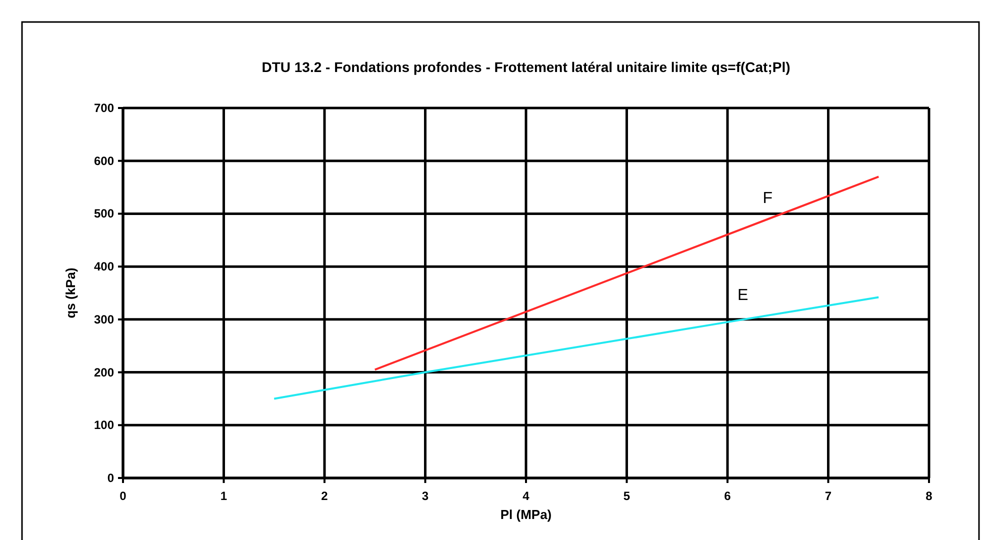 The width and height of the screenshot is (981, 540). I want to click on y-tick-label: 100, so click(104, 425).